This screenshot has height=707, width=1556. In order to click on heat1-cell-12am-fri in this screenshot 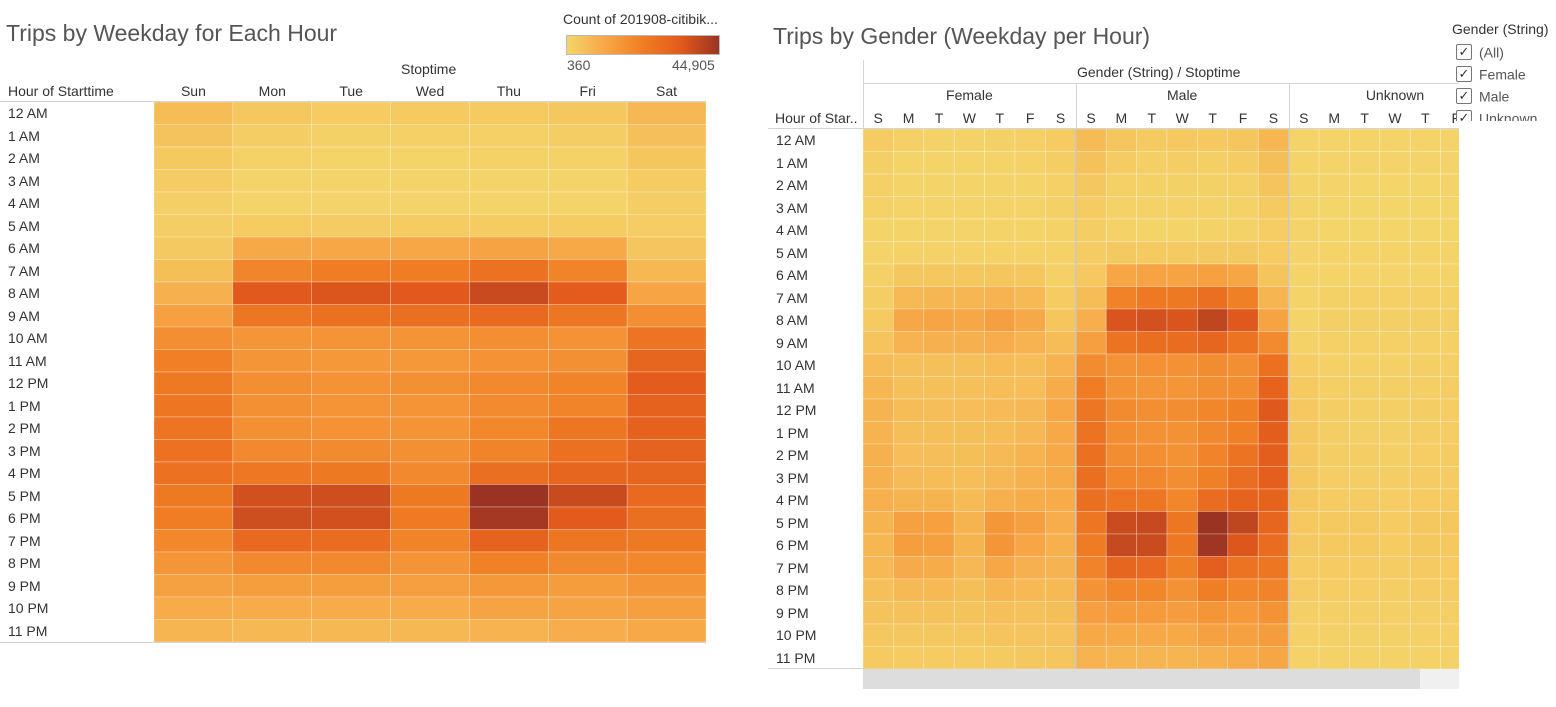, I will do `click(587, 113)`.